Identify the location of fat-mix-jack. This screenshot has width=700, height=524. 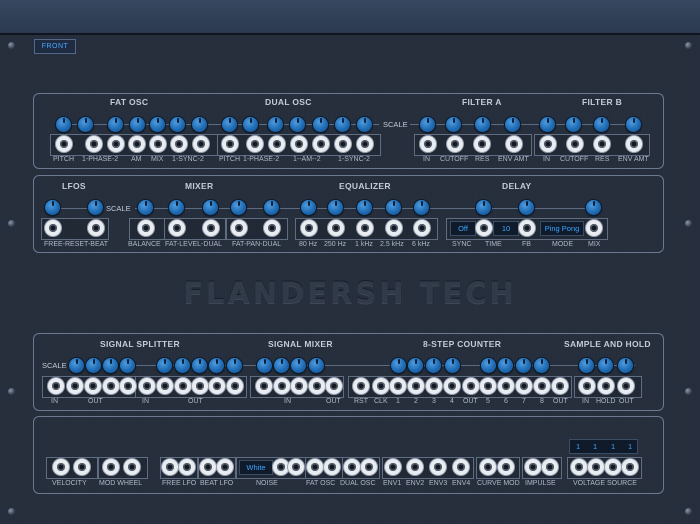
(158, 144).